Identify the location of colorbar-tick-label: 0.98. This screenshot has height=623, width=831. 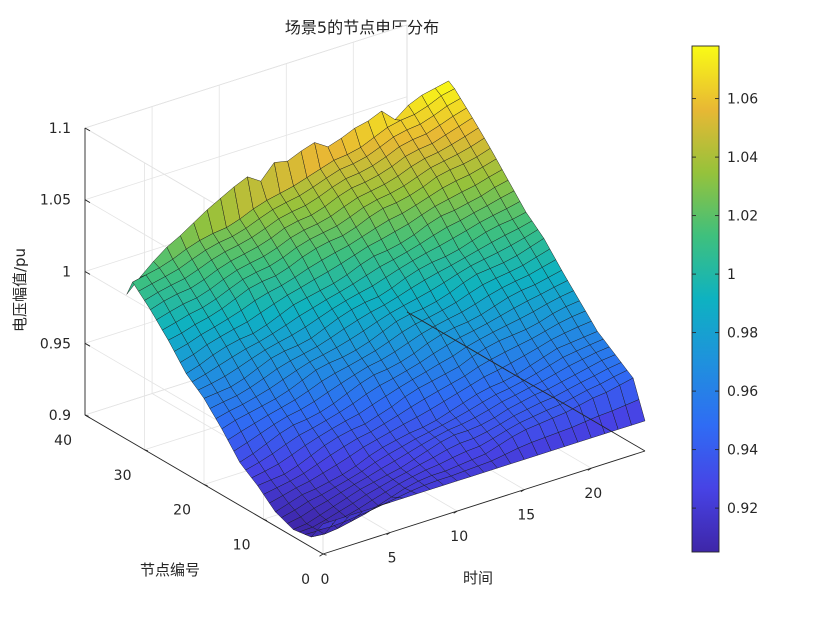
(742, 334).